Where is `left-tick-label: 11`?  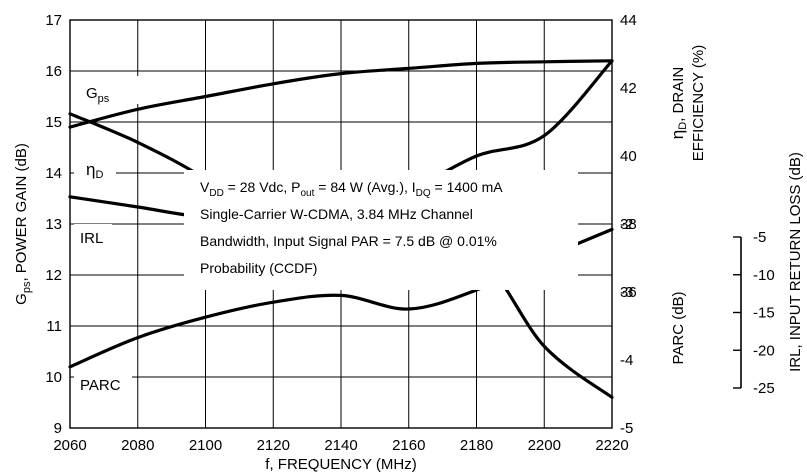 left-tick-label: 11 is located at coordinates (54, 326).